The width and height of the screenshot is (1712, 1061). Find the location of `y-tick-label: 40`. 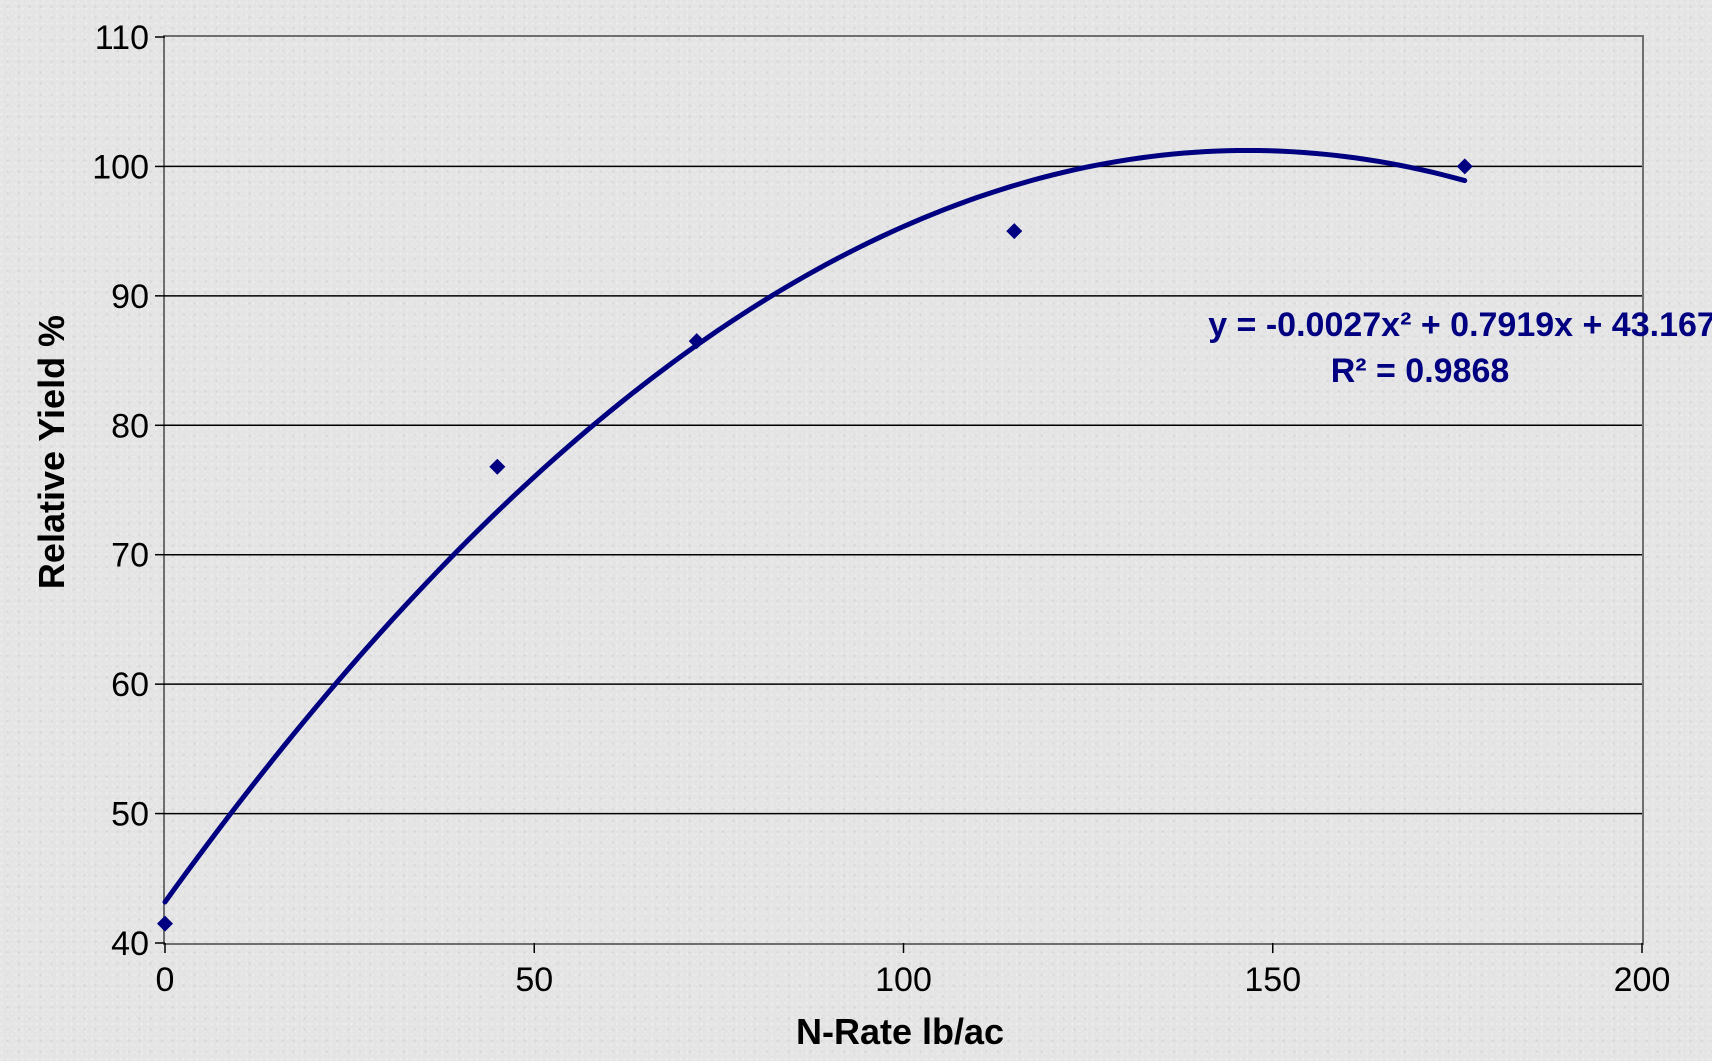

y-tick-label: 40 is located at coordinates (130, 944).